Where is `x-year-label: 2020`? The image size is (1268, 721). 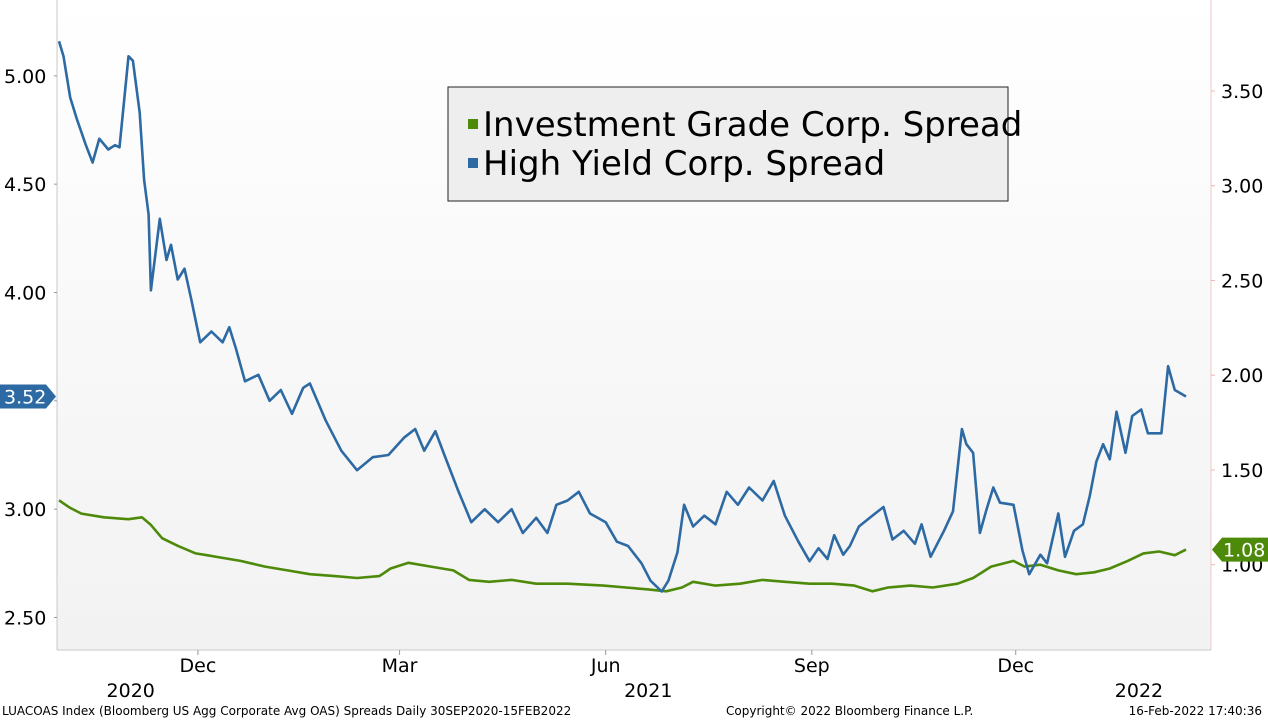
x-year-label: 2020 is located at coordinates (131, 691).